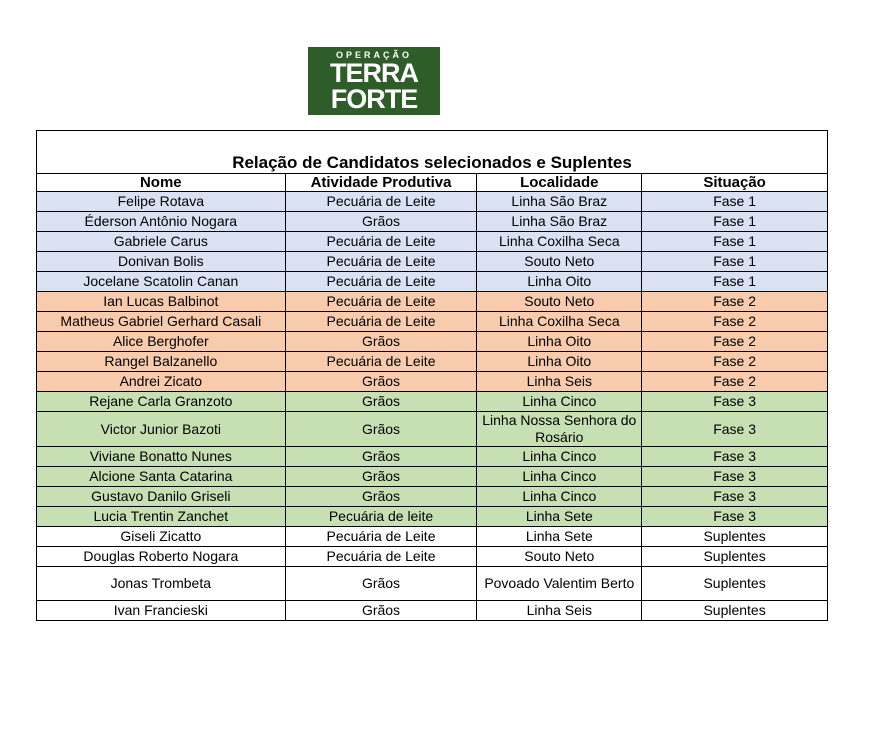 The image size is (870, 731). I want to click on table-cell: Victor Junior Bazoti, so click(161, 429).